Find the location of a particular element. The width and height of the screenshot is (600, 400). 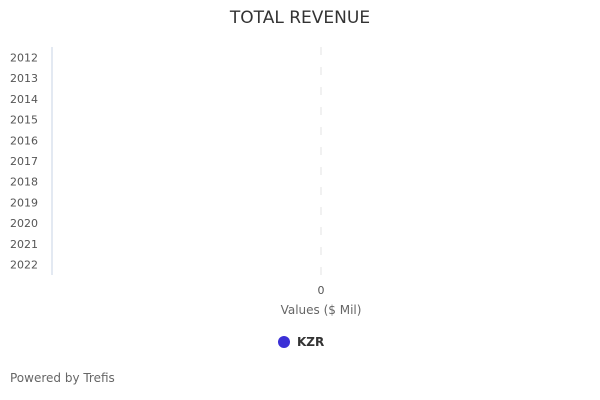

x-tick-label: 0 is located at coordinates (321, 290).